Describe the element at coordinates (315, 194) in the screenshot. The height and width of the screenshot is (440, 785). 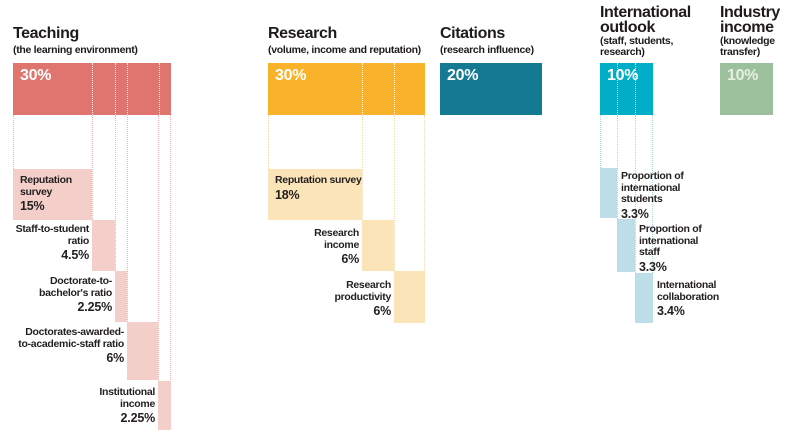
I see `research-reputation-survey-block: Reputation survey 18%` at that location.